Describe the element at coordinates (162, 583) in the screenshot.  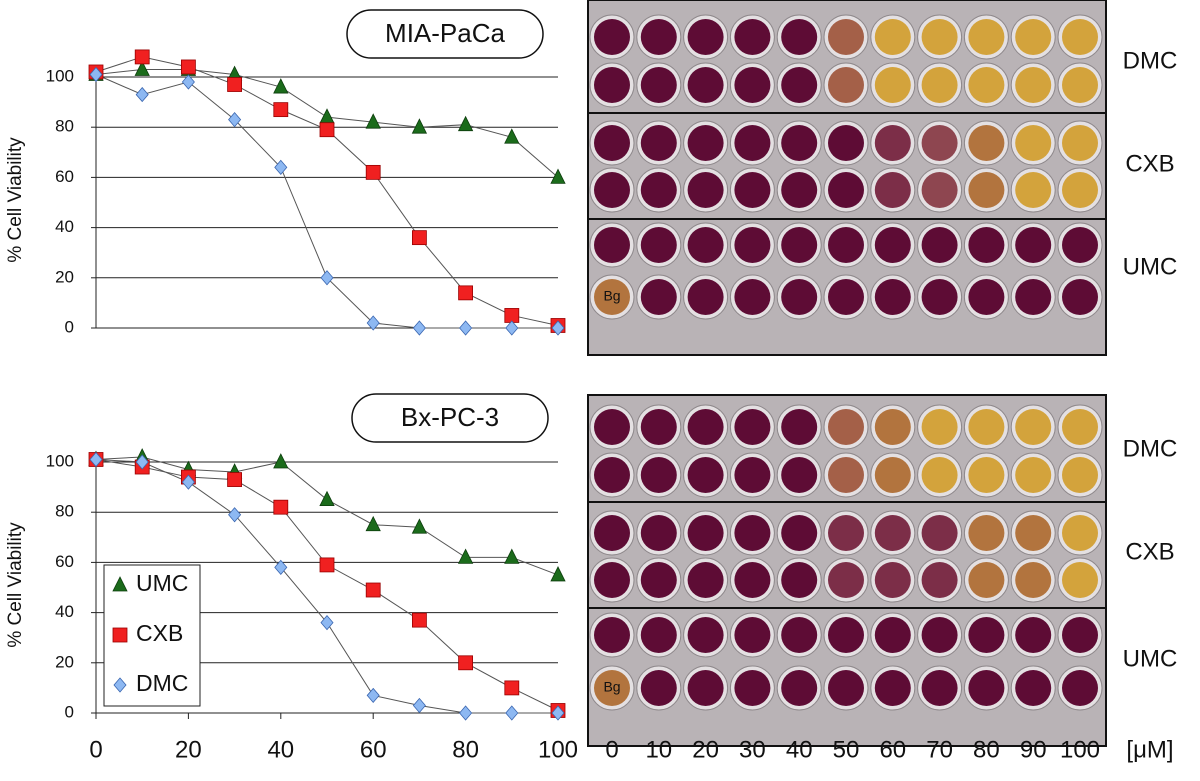
I see `legend-label: UMC` at that location.